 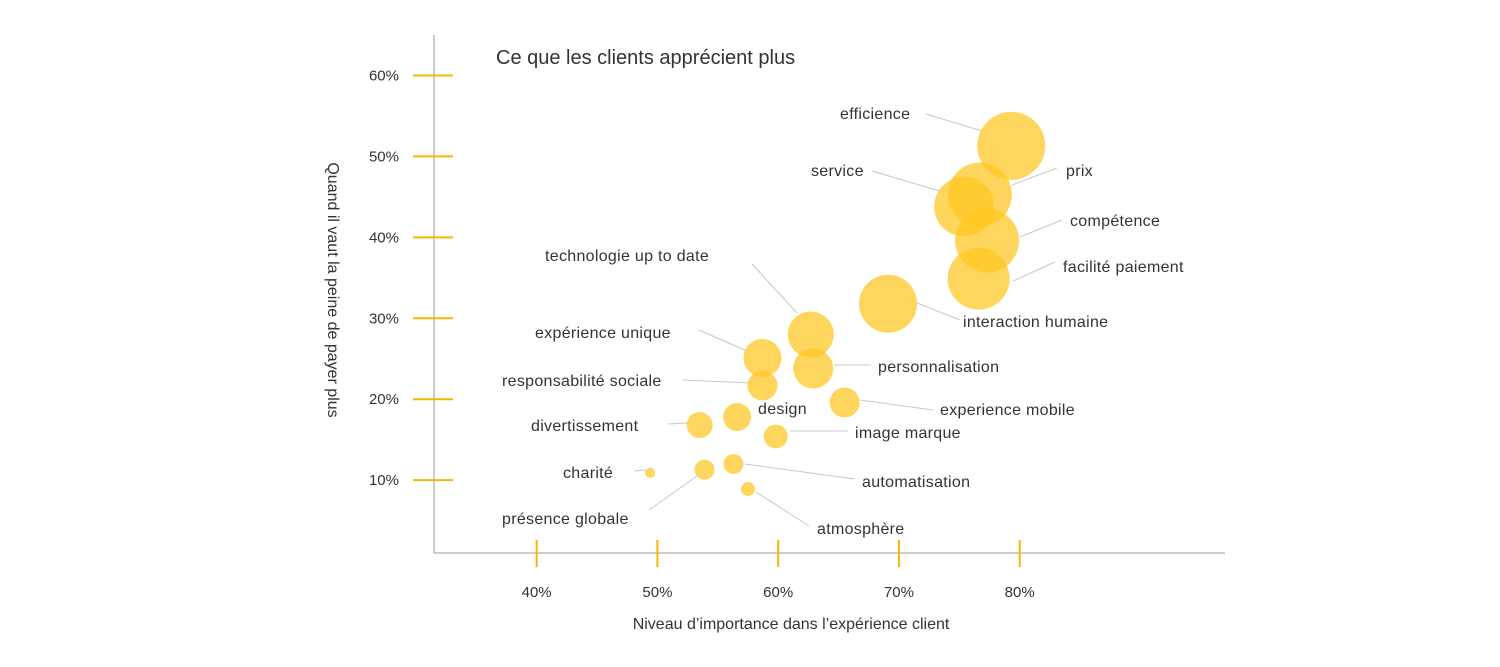 I want to click on data-label: divertissement, so click(x=585, y=426).